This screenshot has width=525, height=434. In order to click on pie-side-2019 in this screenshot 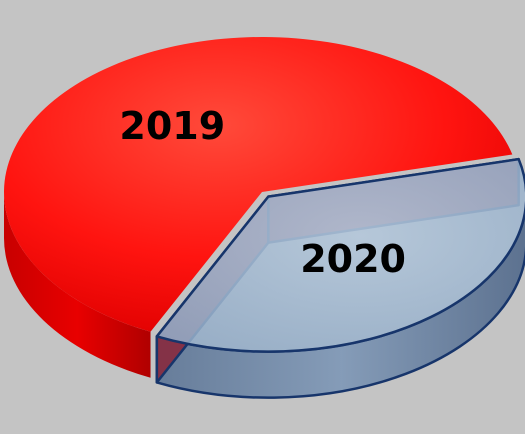, I will do `click(77, 285)`.